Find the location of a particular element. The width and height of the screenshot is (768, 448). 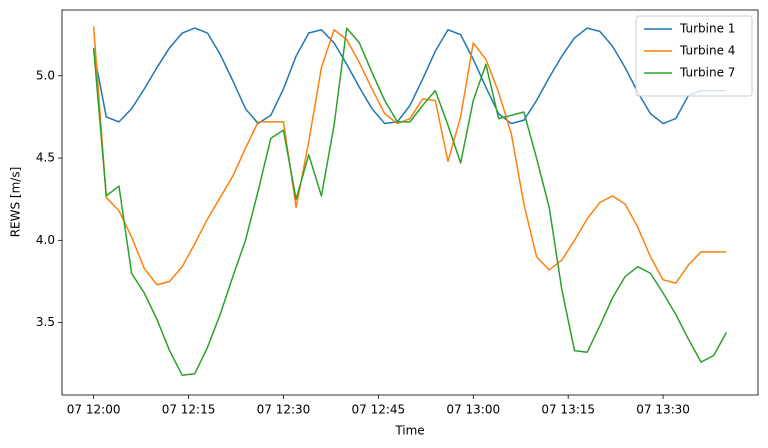

x-tick-label: 07 13:15 is located at coordinates (568, 410).